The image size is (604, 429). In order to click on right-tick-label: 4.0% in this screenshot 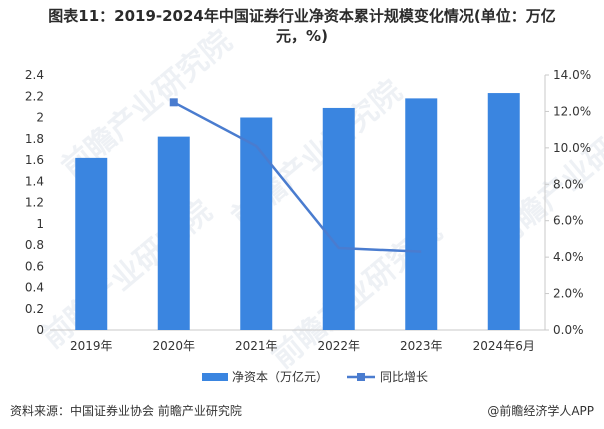, I will do `click(568, 257)`.